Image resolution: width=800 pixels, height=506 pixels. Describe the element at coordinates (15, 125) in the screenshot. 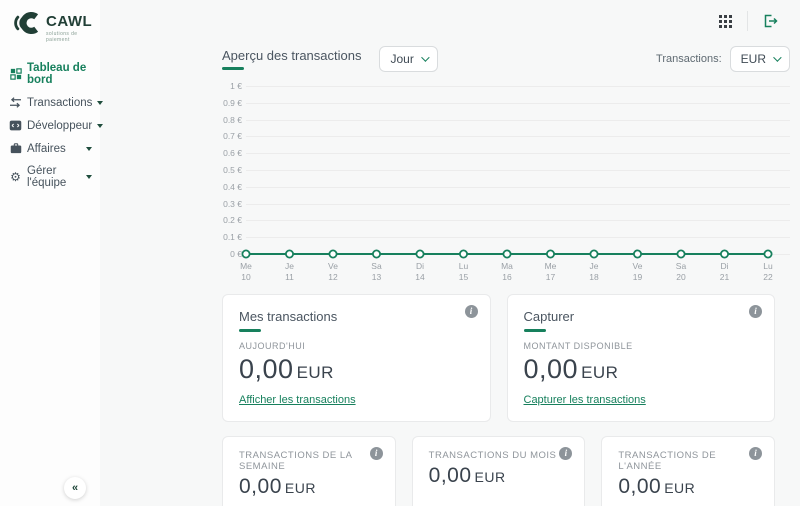

I see `developer-icon` at that location.